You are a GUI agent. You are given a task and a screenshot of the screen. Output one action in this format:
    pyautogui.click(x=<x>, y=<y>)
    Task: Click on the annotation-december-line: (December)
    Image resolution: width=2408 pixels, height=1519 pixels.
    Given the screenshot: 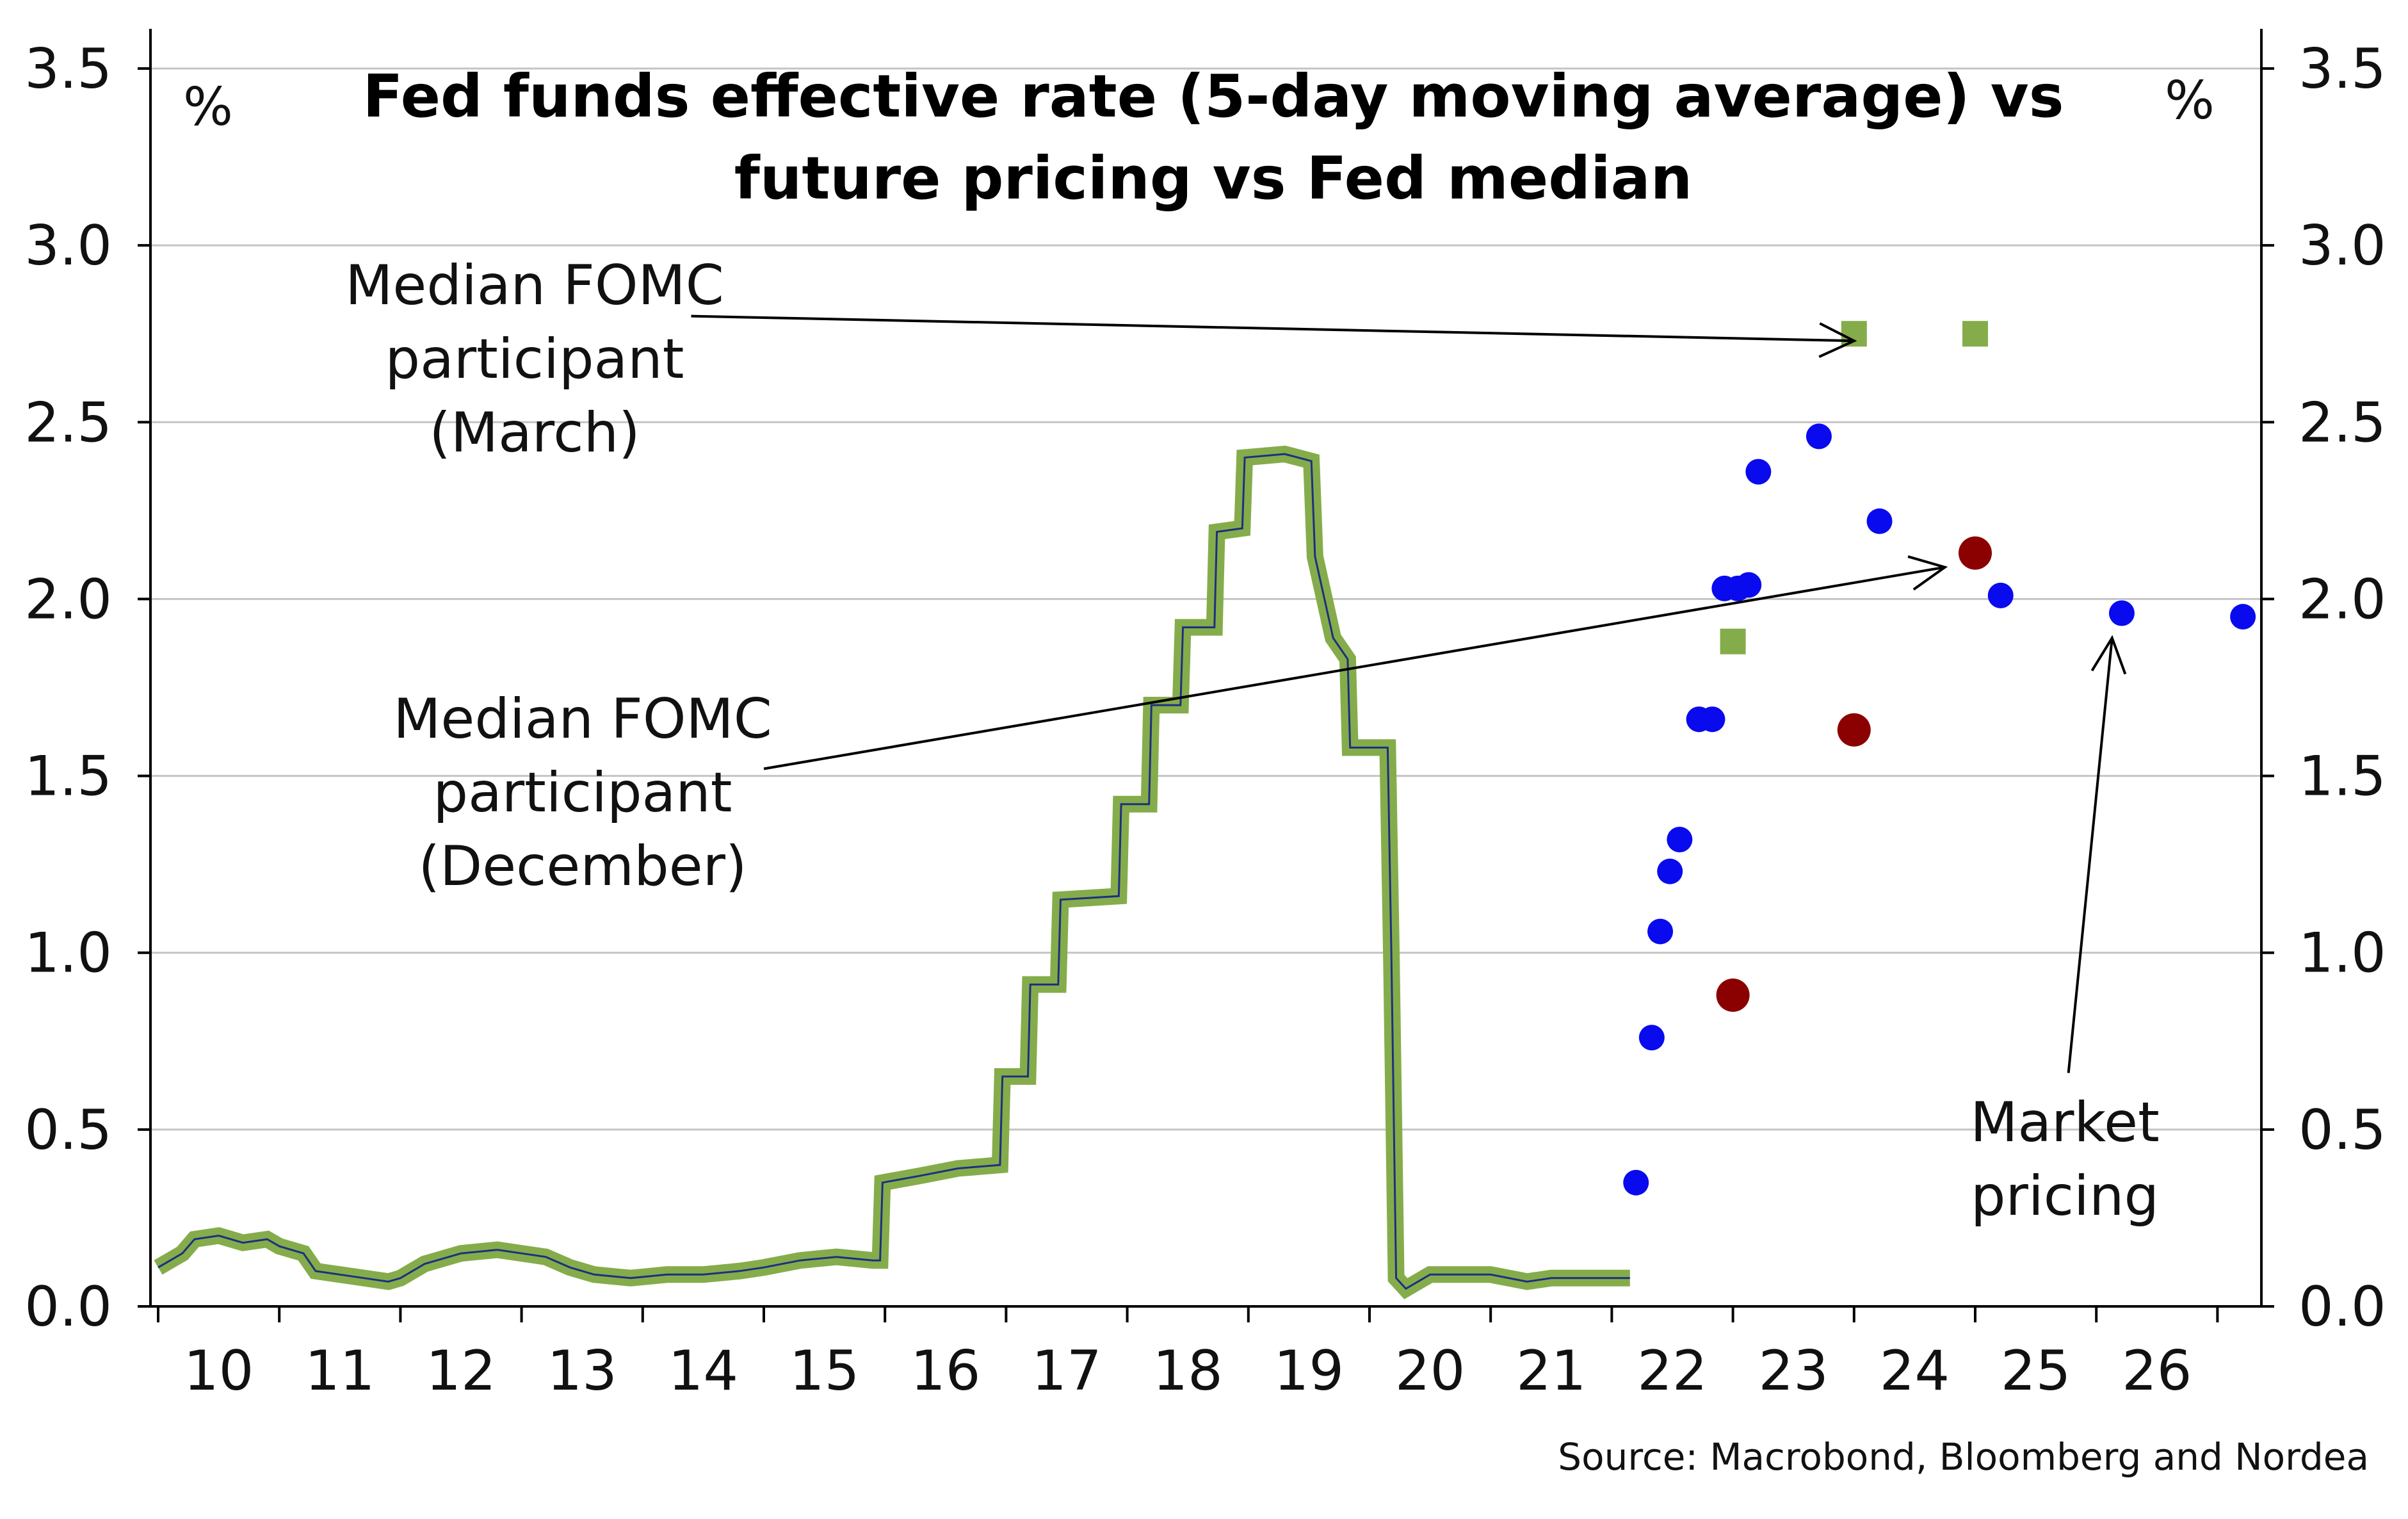 What is the action you would take?
    pyautogui.click(x=582, y=866)
    